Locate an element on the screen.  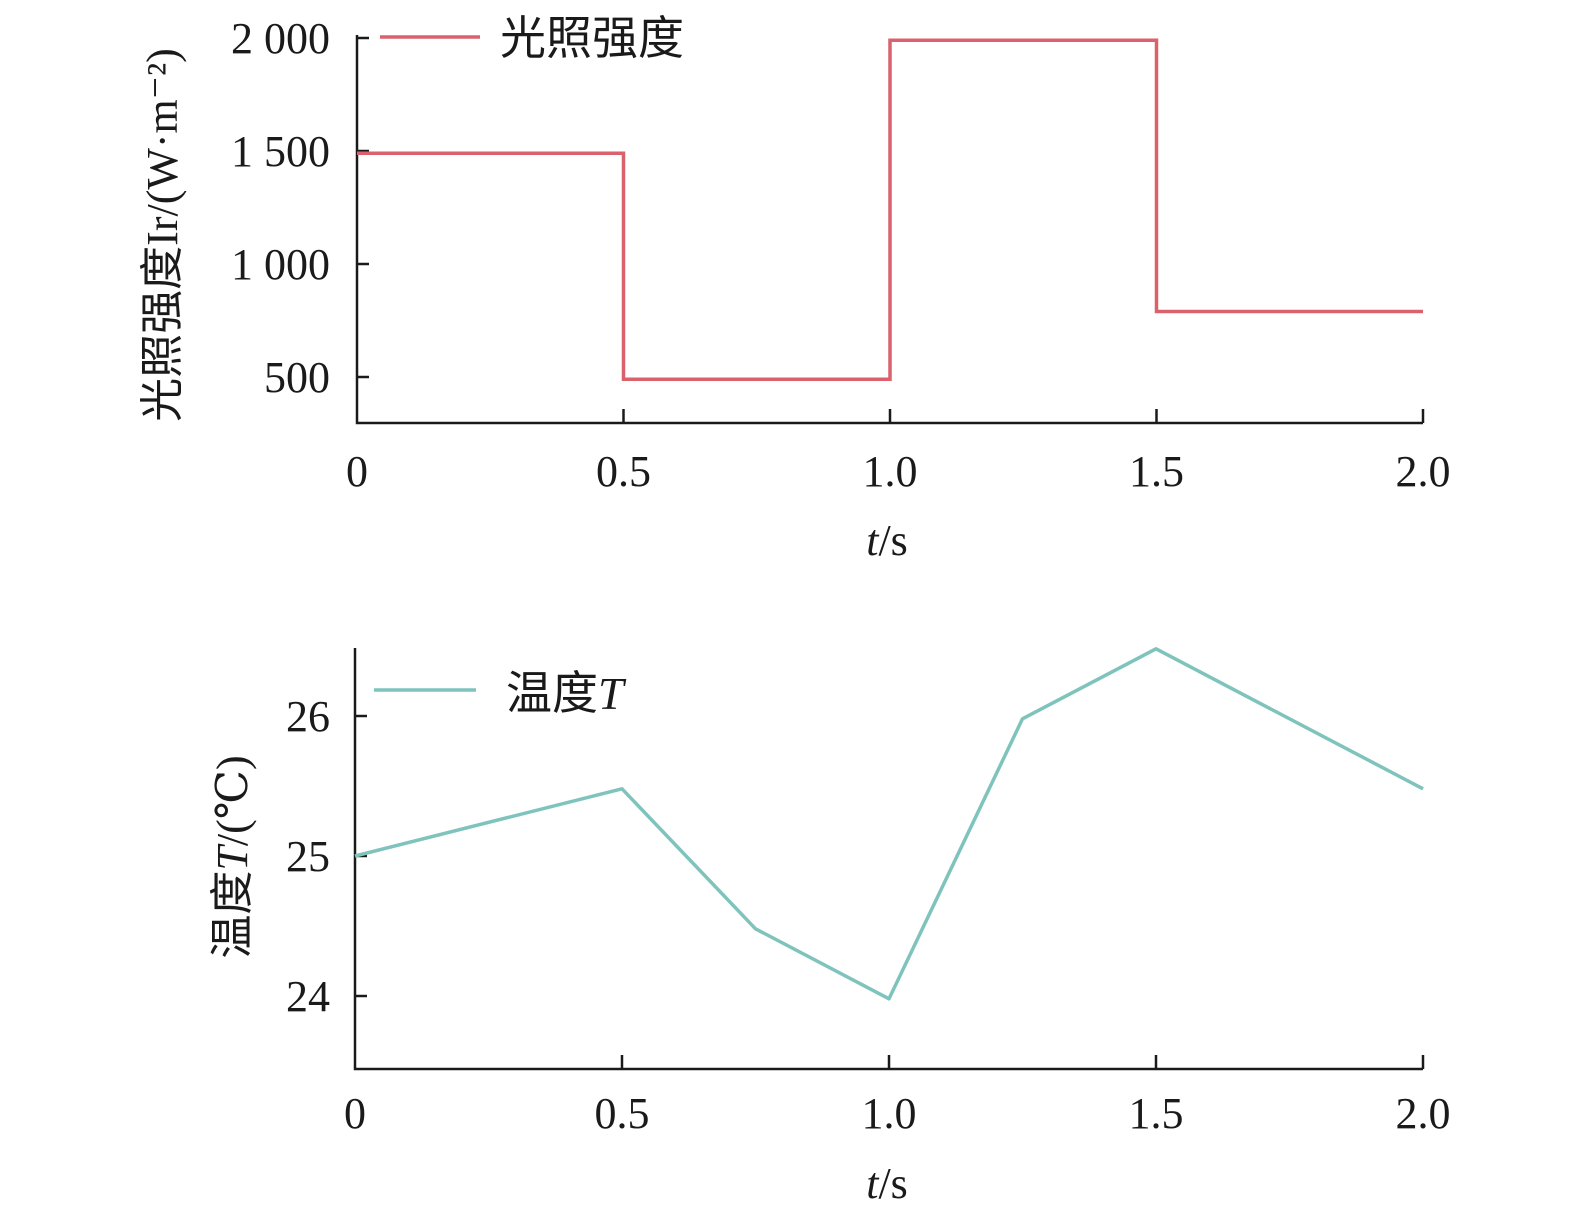
temperature-x-axis-title: t/s is located at coordinates (887, 1183).